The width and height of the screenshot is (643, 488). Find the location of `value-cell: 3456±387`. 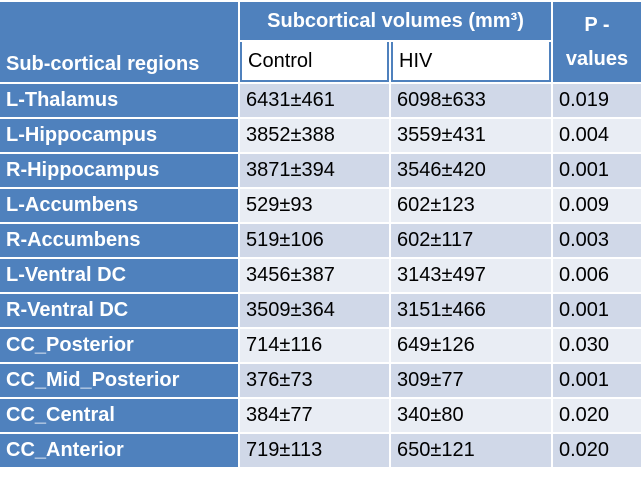

value-cell: 3456±387 is located at coordinates (314, 275).